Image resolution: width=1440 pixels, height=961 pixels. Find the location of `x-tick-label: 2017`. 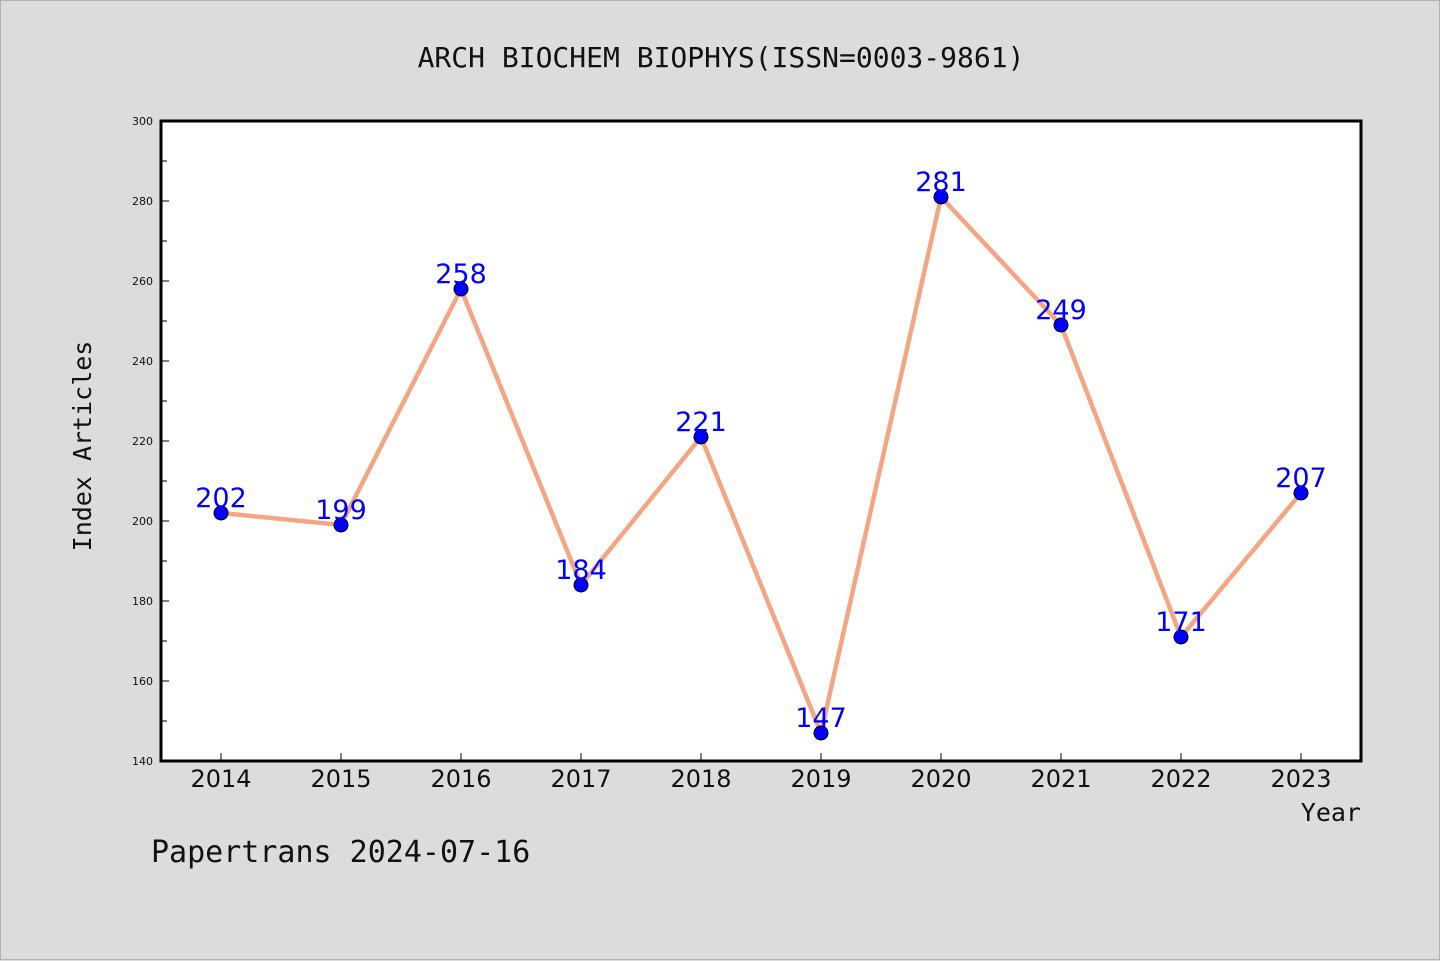

x-tick-label: 2017 is located at coordinates (580, 779).